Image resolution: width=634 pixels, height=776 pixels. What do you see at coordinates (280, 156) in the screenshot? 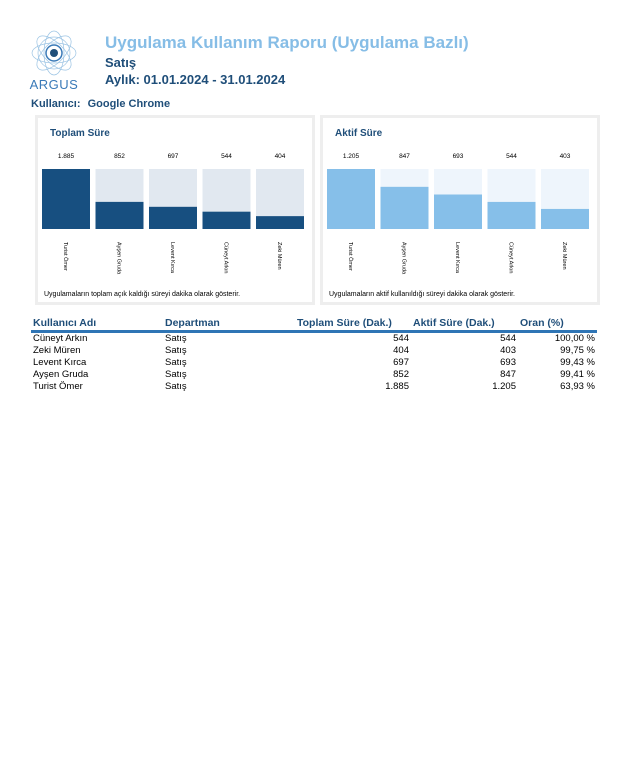
I see `data-label: 404` at bounding box center [280, 156].